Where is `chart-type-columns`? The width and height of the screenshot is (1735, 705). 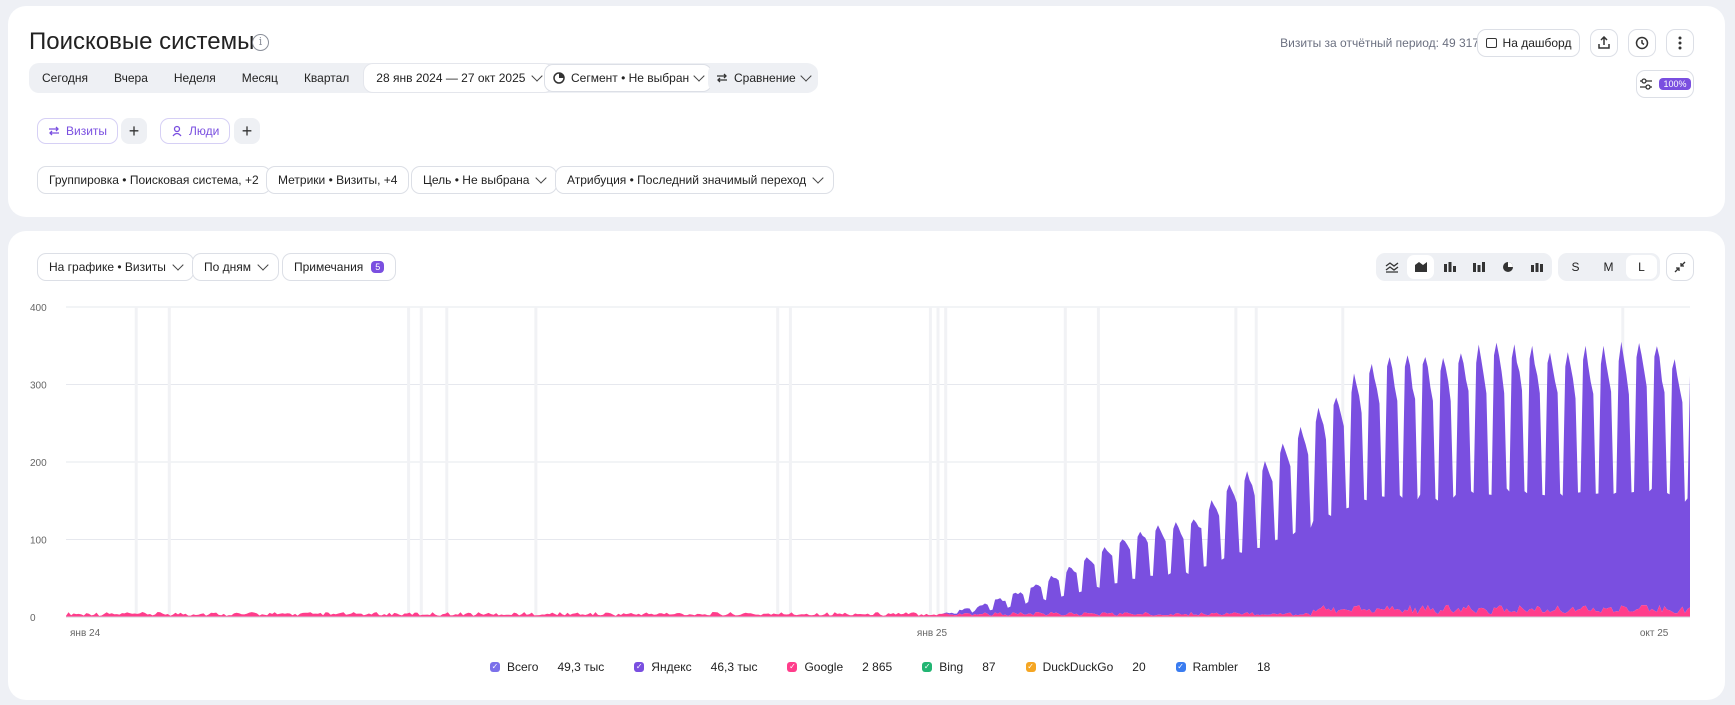
chart-type-columns is located at coordinates (1536, 267).